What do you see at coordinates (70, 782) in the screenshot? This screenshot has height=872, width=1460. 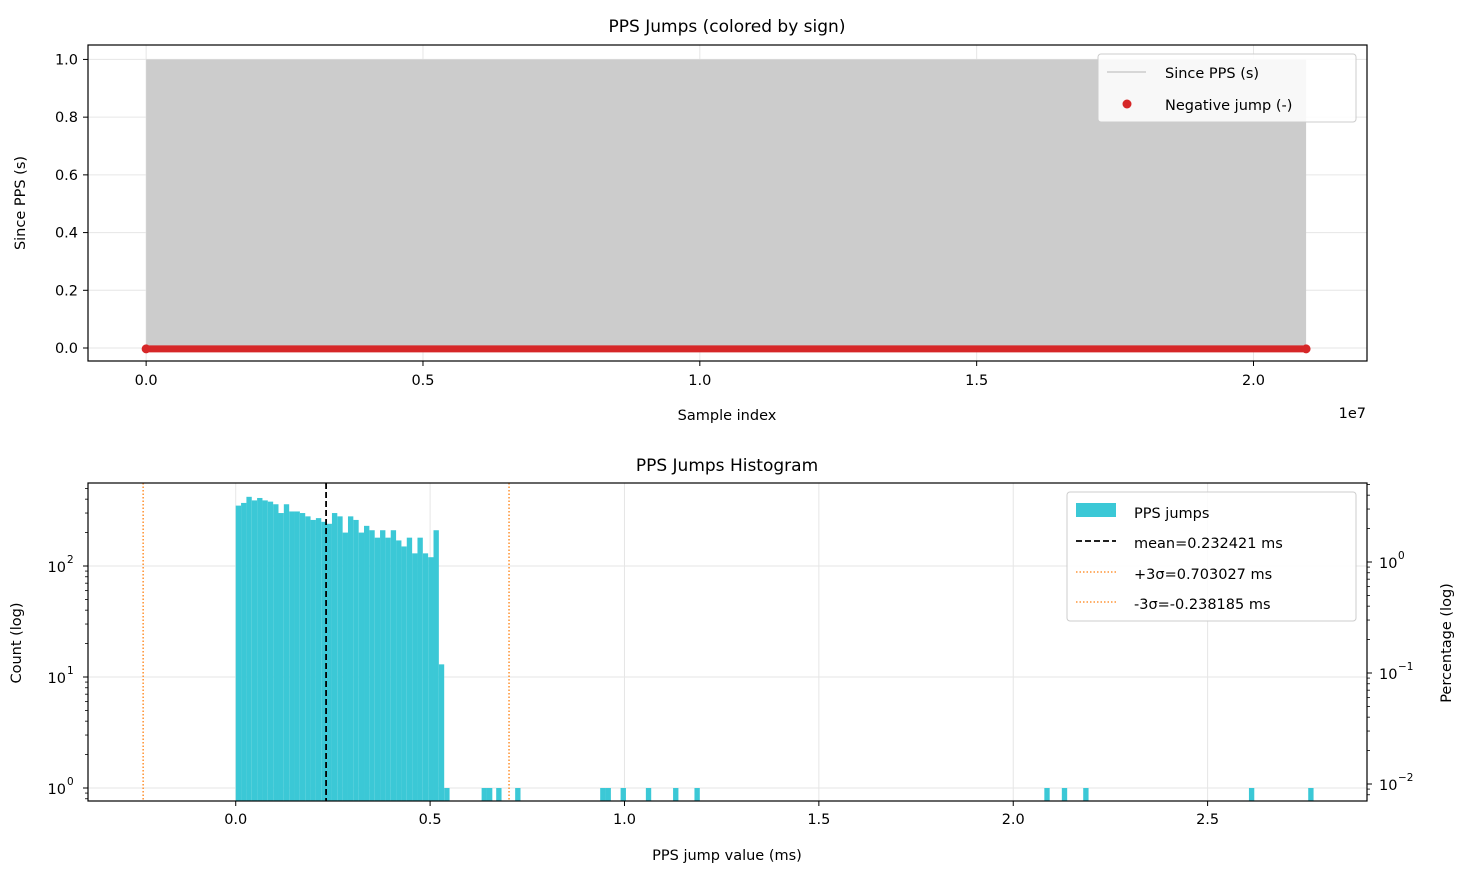 I see `bottom-y-tick-exponent: 0` at bounding box center [70, 782].